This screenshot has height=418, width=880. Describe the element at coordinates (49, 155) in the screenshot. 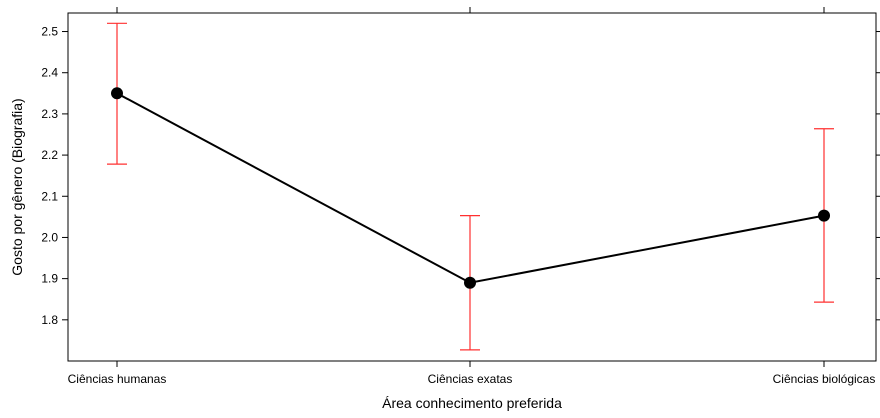

I see `y-tick-label: 2.2` at that location.